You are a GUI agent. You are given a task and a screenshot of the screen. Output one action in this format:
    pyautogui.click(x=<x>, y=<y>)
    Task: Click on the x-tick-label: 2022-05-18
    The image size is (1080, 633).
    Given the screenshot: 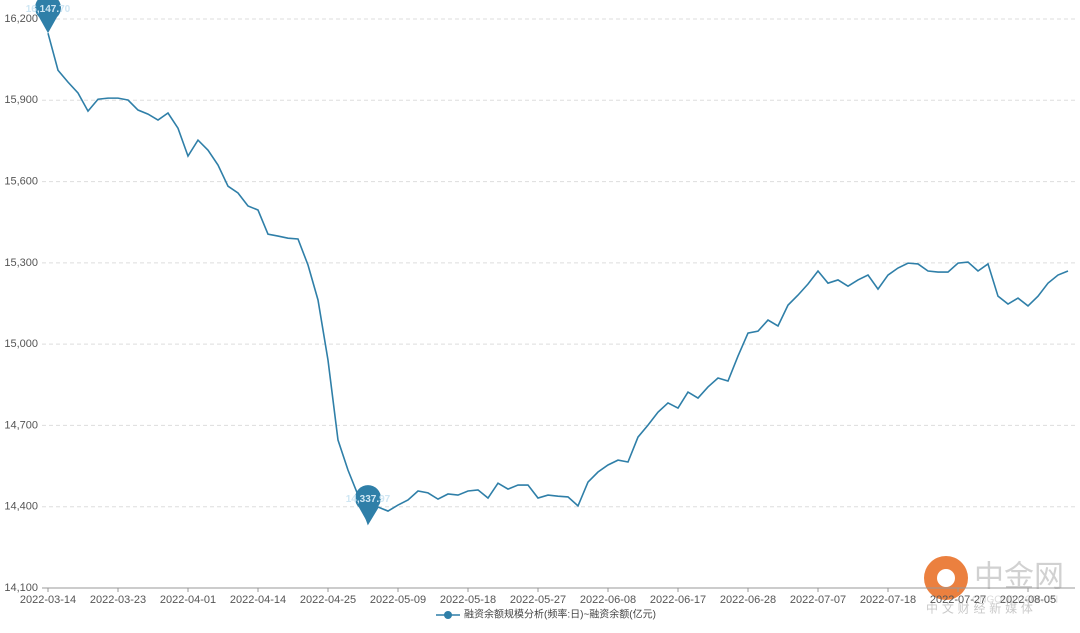 What is the action you would take?
    pyautogui.click(x=468, y=600)
    